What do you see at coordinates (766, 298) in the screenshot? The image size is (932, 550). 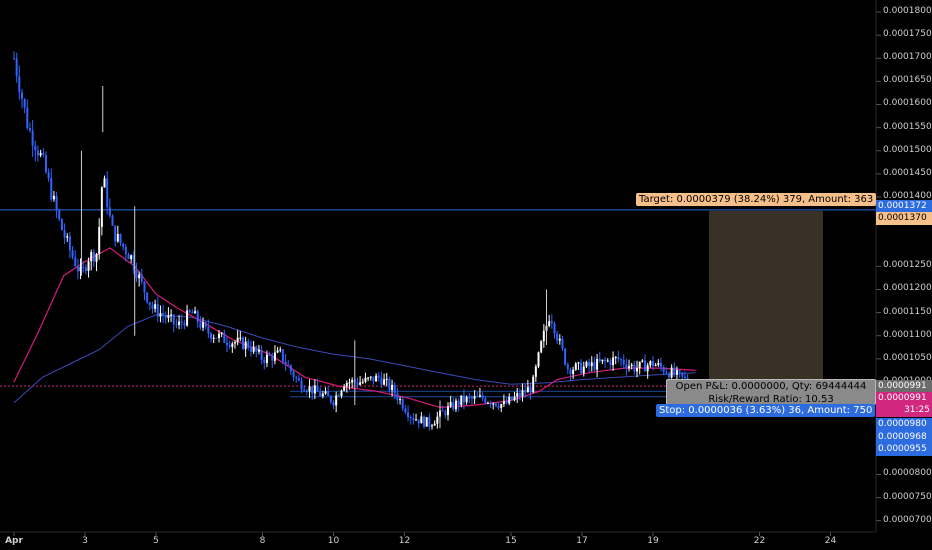 I see `target-zone` at bounding box center [766, 298].